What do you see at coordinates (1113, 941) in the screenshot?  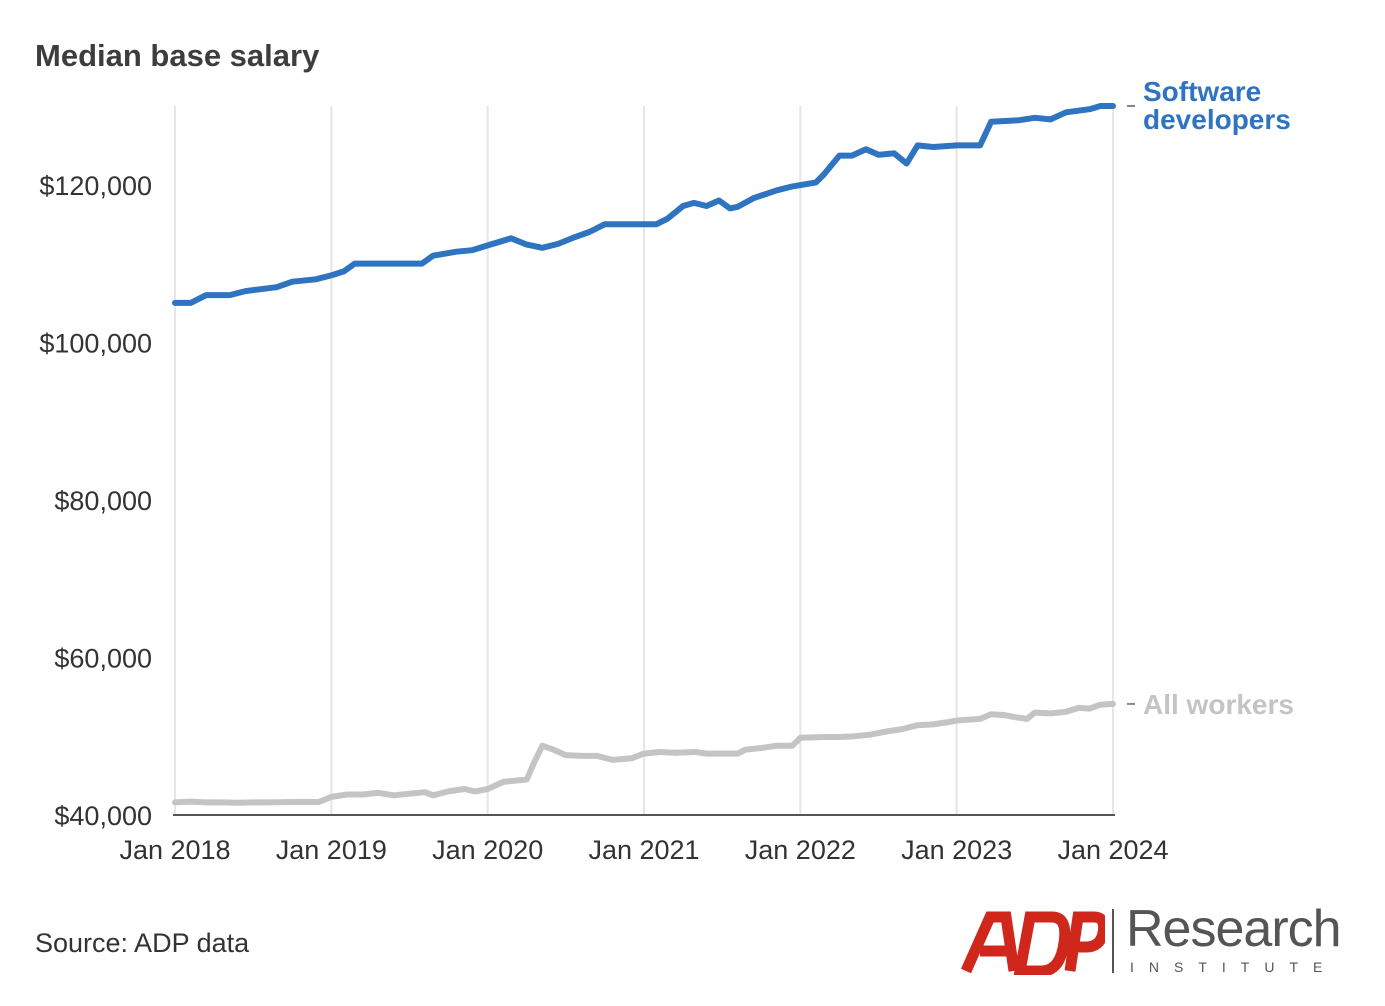 I see `logo-divider` at bounding box center [1113, 941].